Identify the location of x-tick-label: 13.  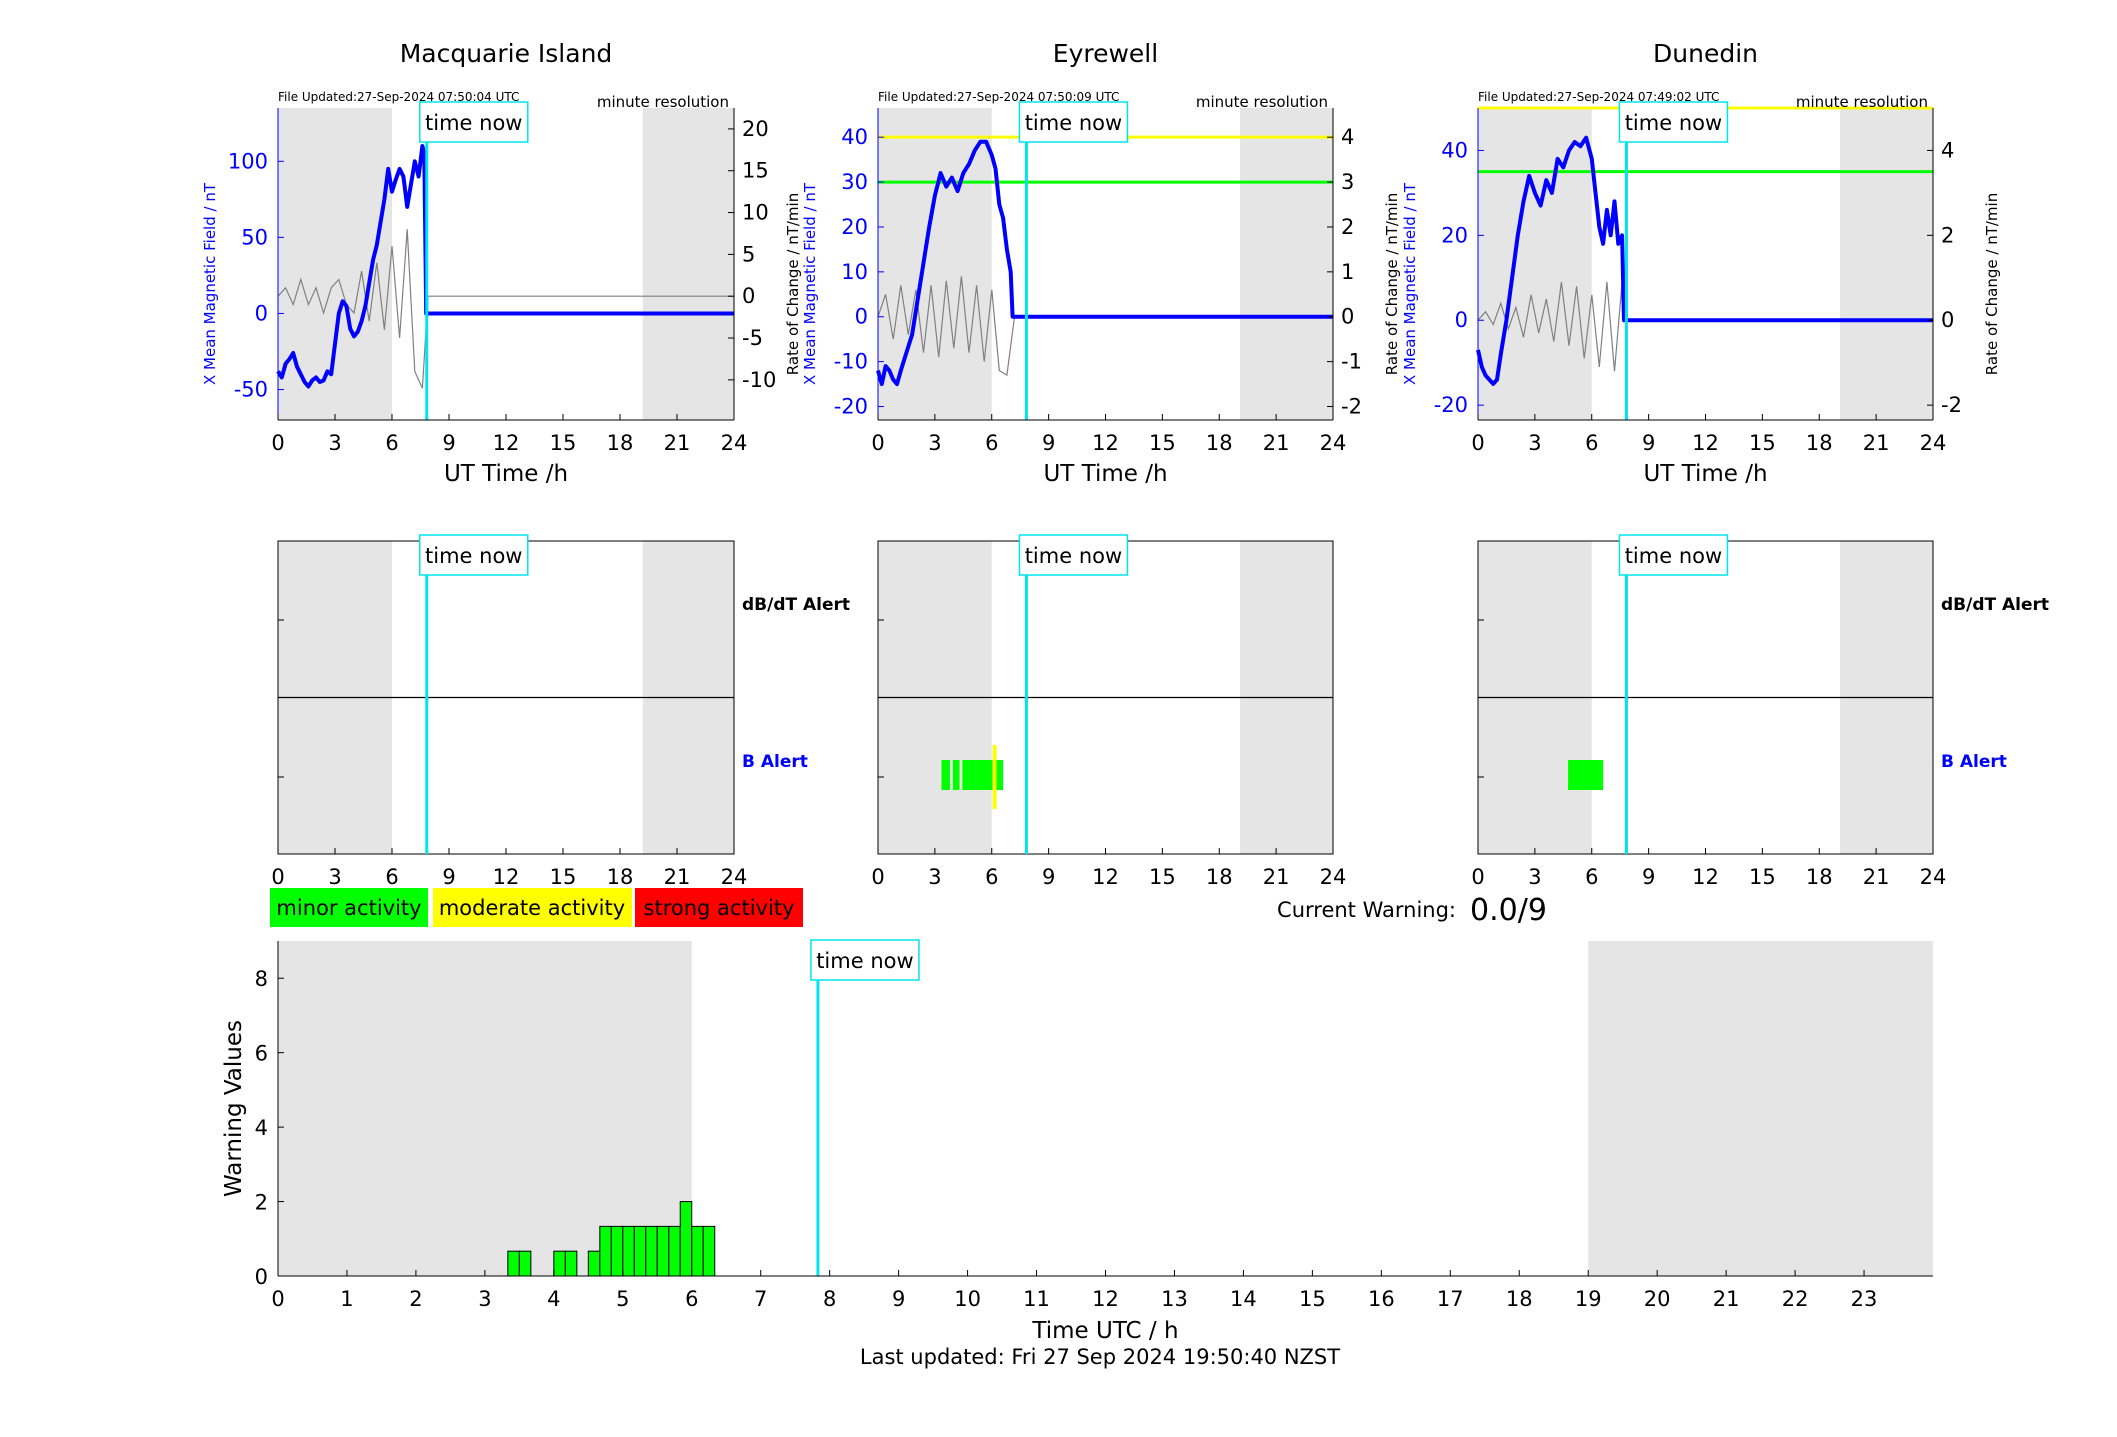
(1174, 1299).